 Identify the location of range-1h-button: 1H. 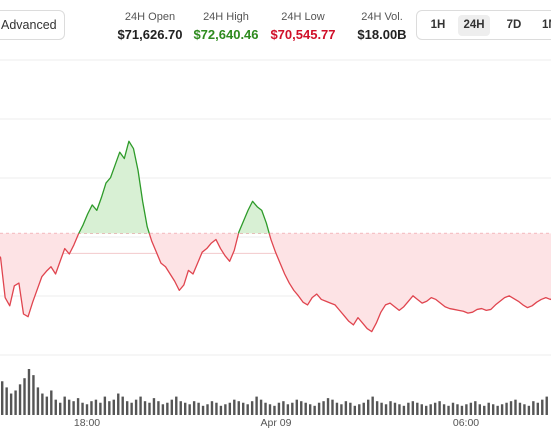
(438, 25).